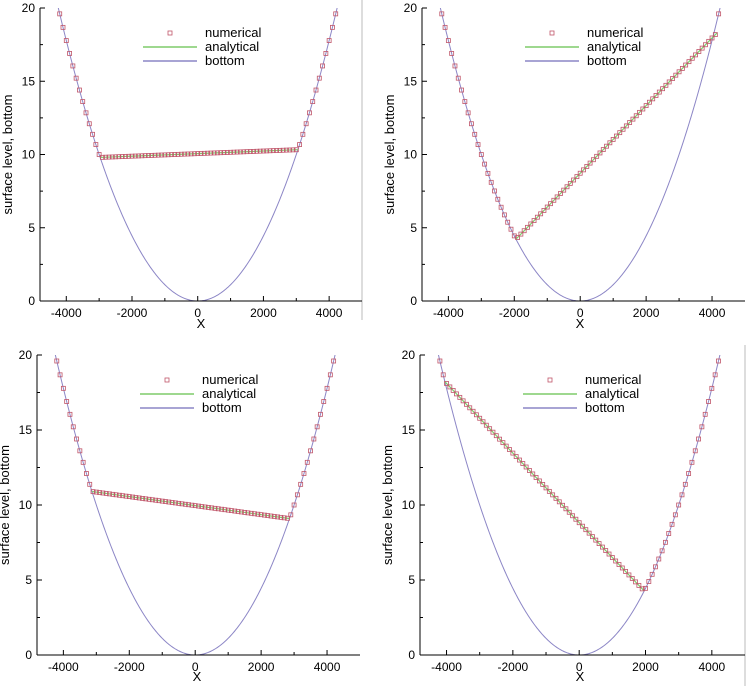  What do you see at coordinates (615, 32) in the screenshot?
I see `legend-label-numerical: numerical` at bounding box center [615, 32].